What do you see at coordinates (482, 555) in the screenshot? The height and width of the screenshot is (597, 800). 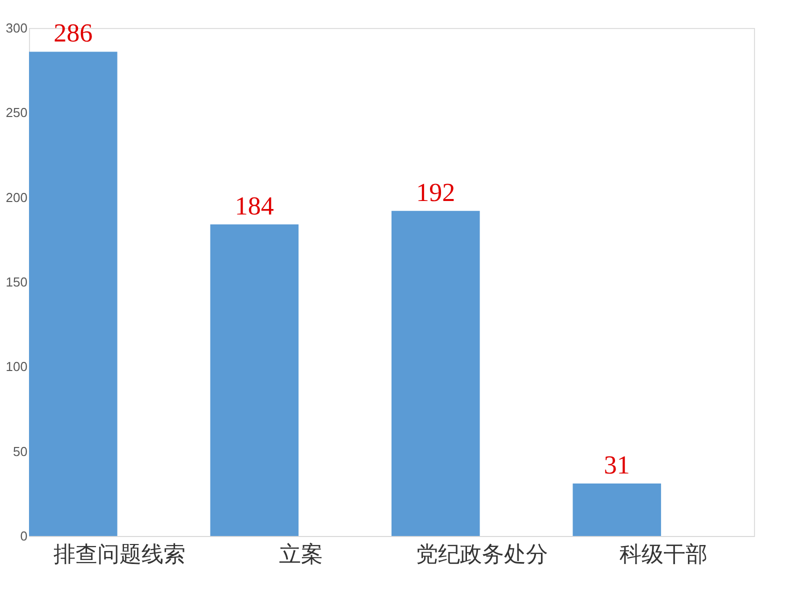 I see `x-tick-label: 党纪政务处分` at bounding box center [482, 555].